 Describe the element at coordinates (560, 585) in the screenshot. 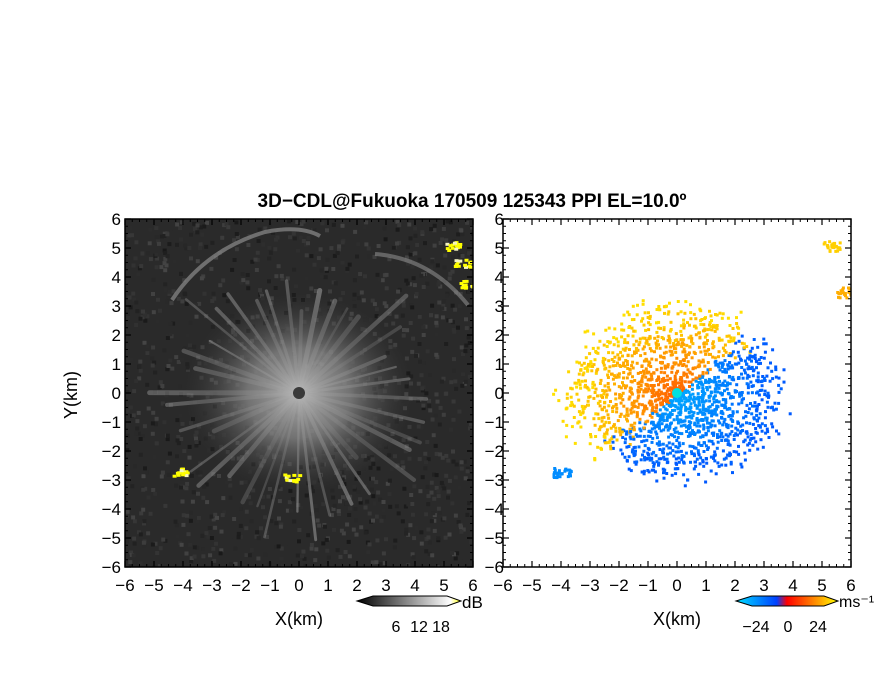

I see `velocity-xtick-label: −4` at that location.